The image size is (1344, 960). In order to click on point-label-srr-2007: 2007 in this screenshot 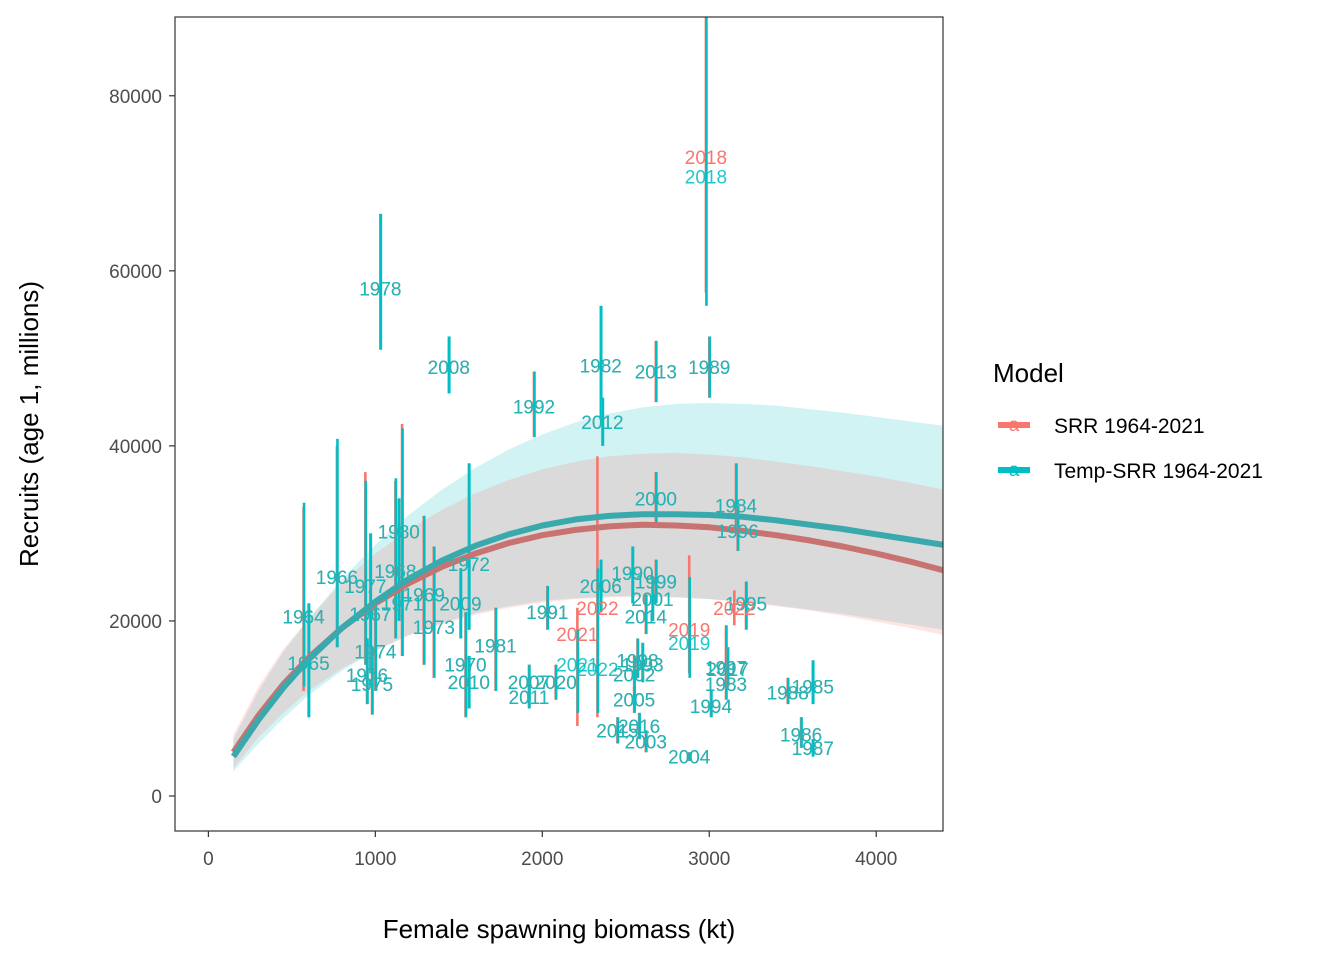, I will do `click(529, 683)`.